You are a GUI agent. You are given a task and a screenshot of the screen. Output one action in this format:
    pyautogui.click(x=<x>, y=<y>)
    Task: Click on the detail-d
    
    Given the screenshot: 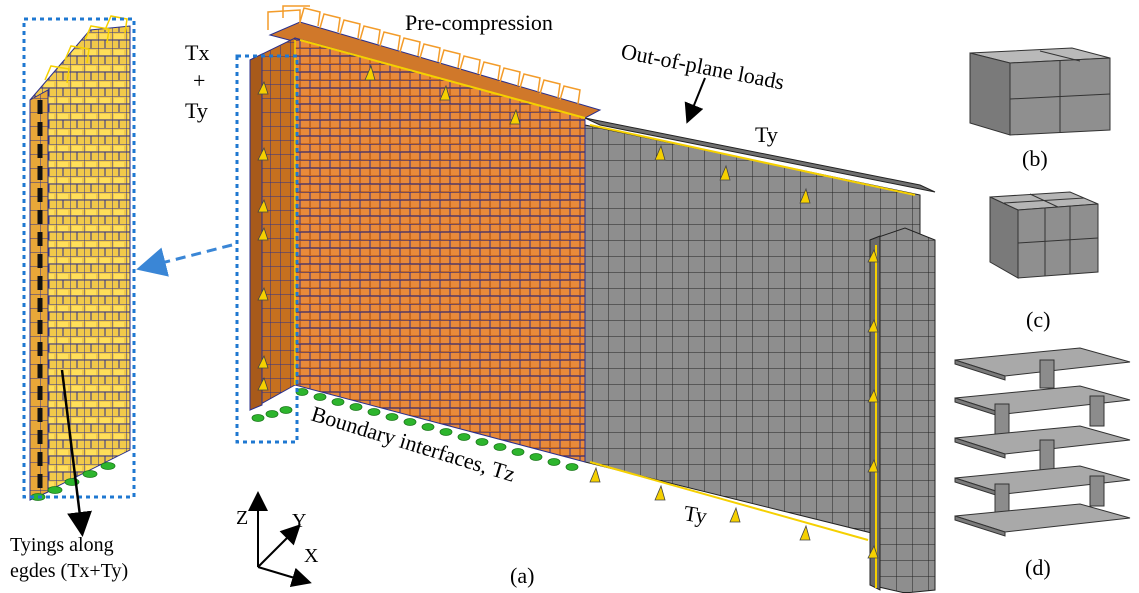 What is the action you would take?
    pyautogui.click(x=1042, y=442)
    